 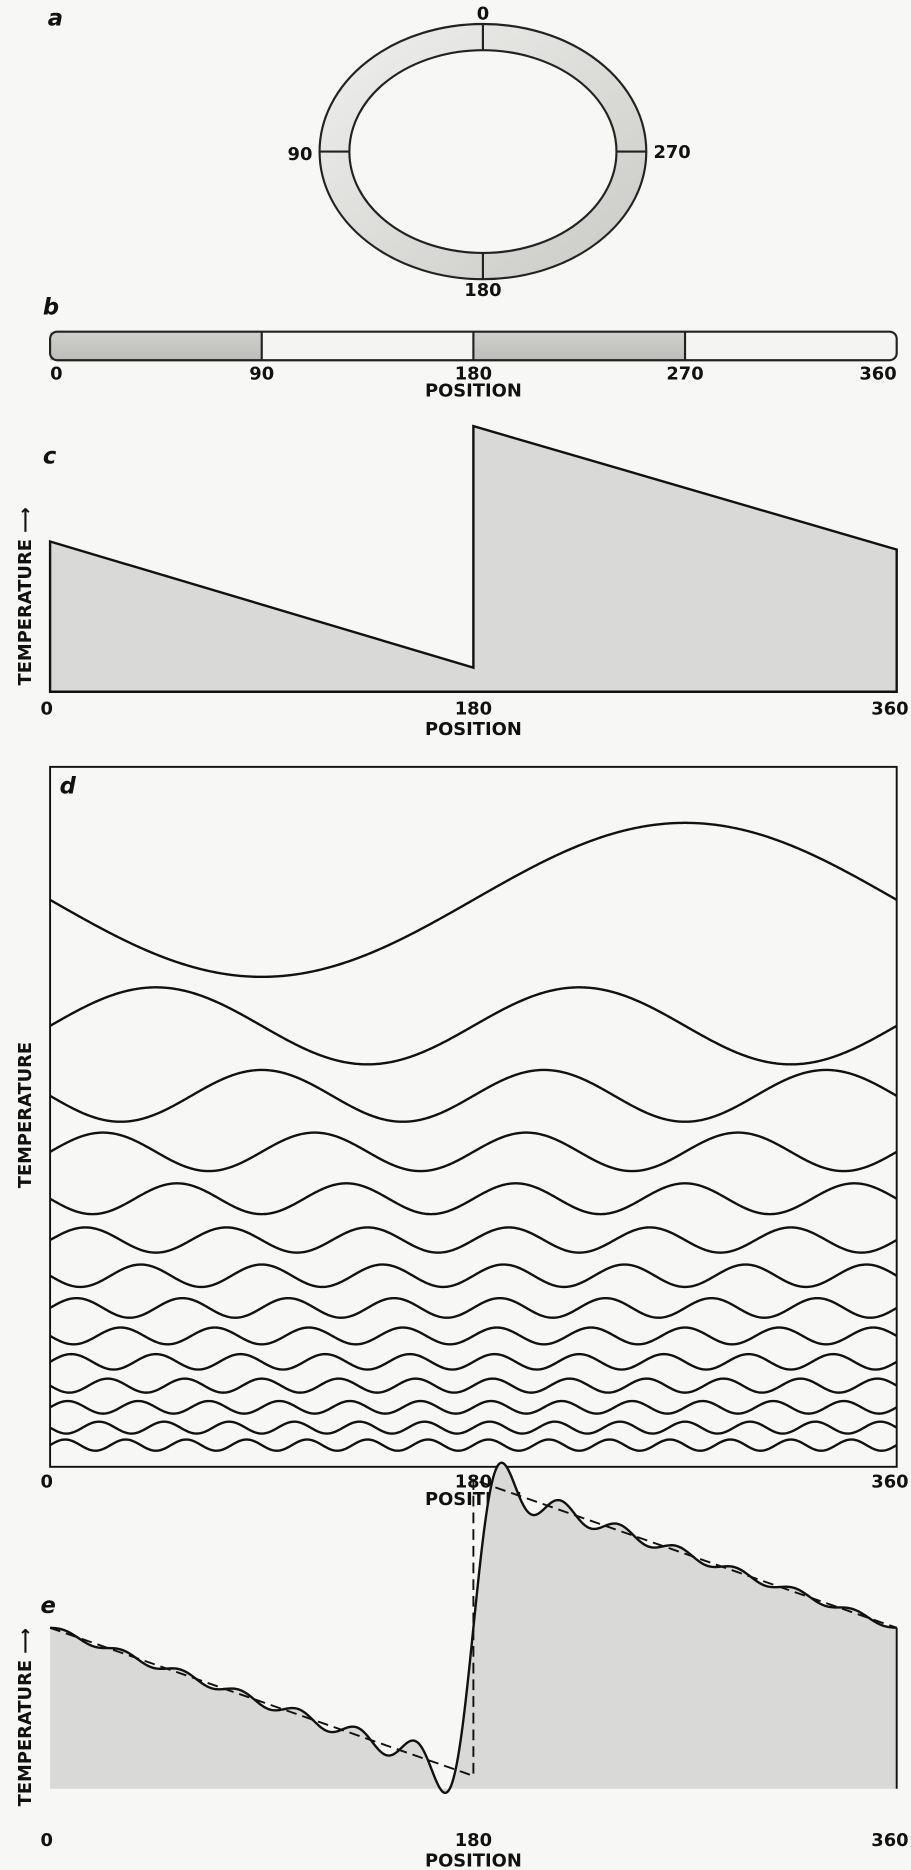 What do you see at coordinates (483, 13) in the screenshot?
I see `ring-label: 0` at bounding box center [483, 13].